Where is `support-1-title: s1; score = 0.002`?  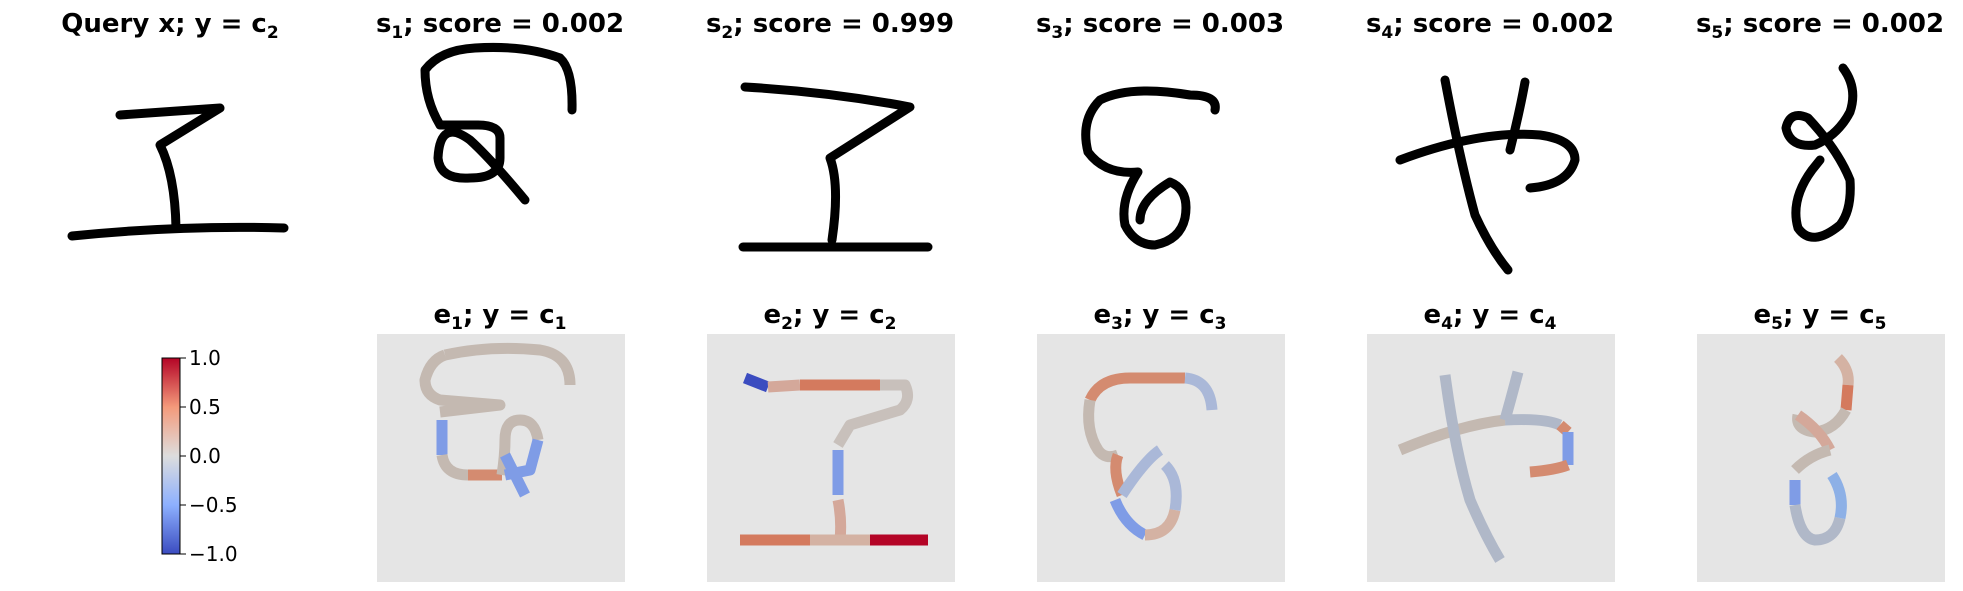
support-1-title: s1; score = 0.002 is located at coordinates (500, 26).